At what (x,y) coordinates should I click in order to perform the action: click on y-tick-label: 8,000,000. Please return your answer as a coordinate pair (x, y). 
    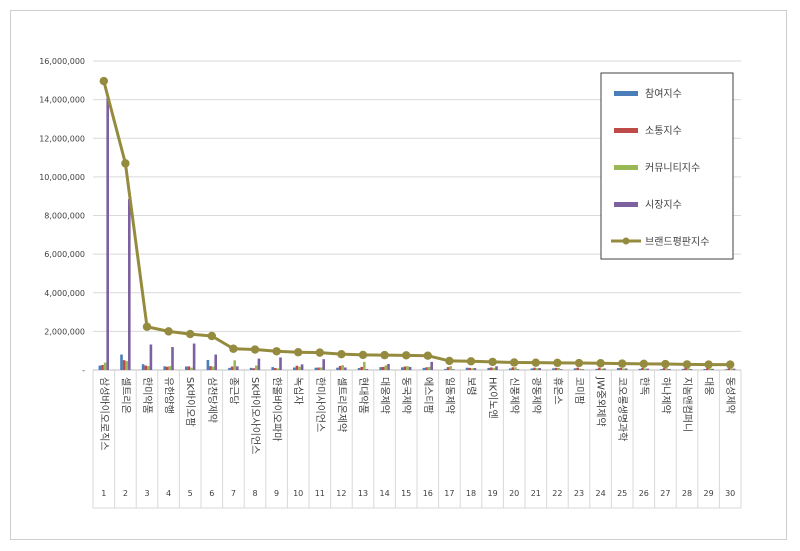
    Looking at the image, I should click on (64, 216).